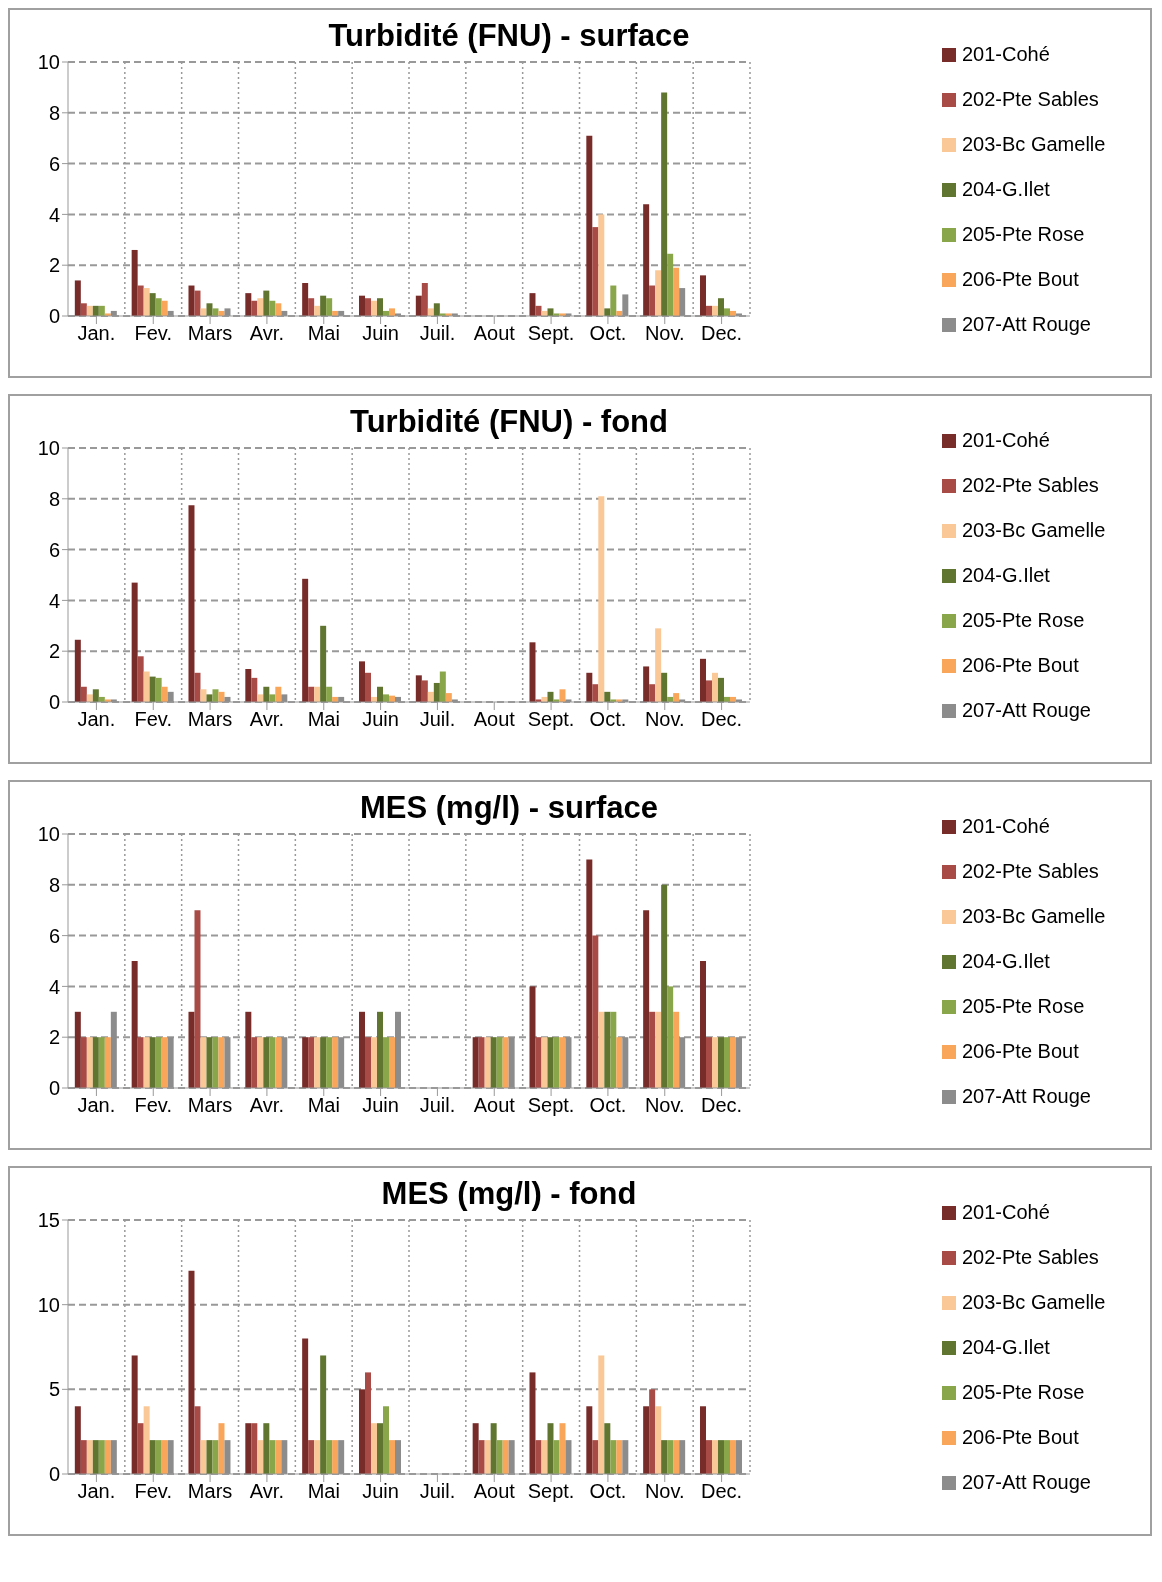 Image resolution: width=1162 pixels, height=1582 pixels. I want to click on x-tick-label: Nov., so click(664, 719).